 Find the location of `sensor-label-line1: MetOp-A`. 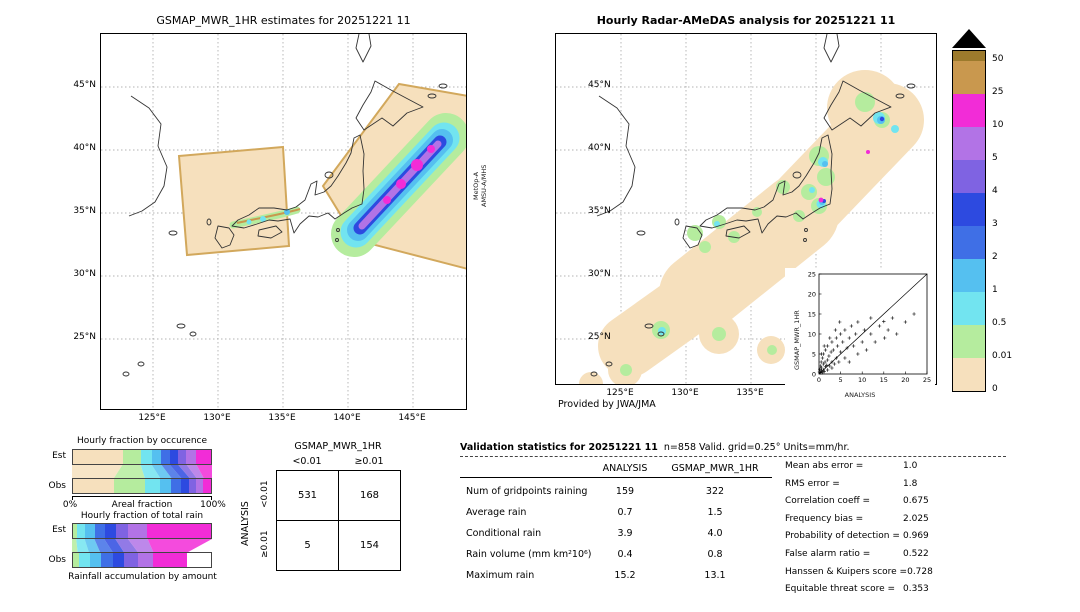

sensor-label-line1: MetOp-A is located at coordinates (476, 185).